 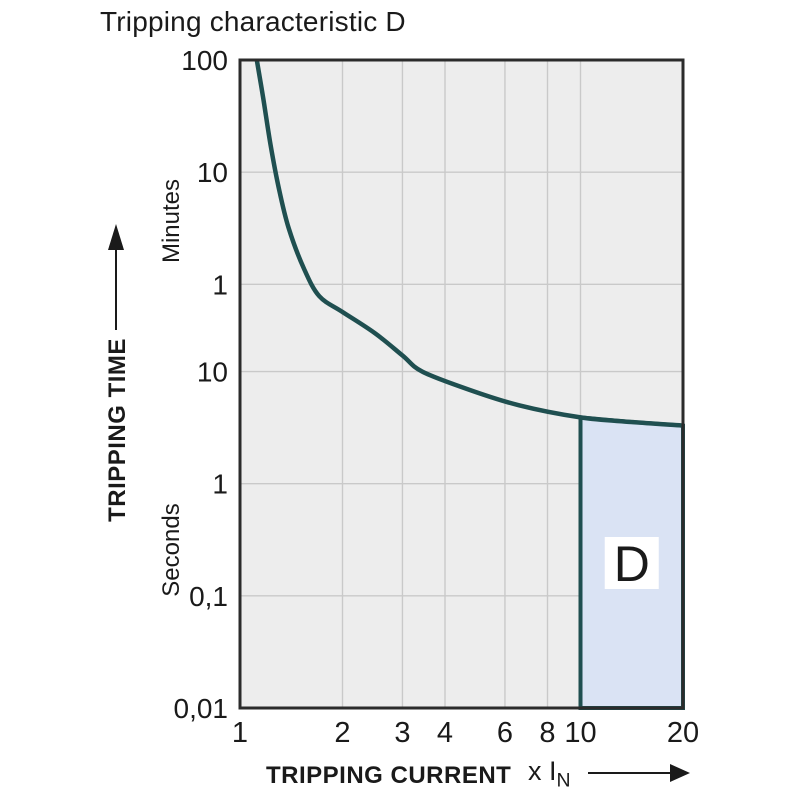 I want to click on region-label-box, so click(x=631, y=563).